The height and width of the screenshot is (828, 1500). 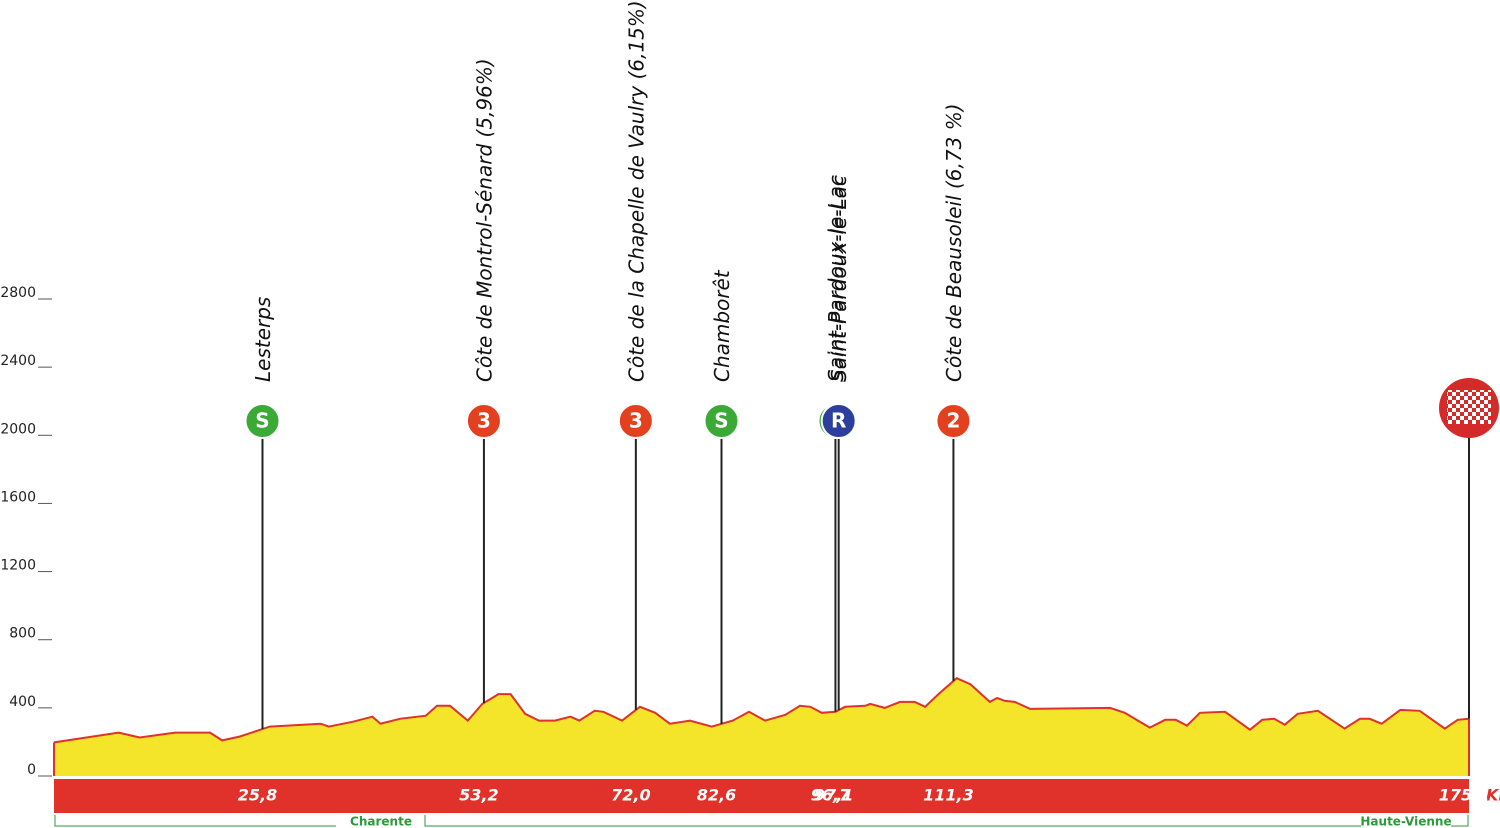 What do you see at coordinates (636, 191) in the screenshot?
I see `place-label: Côte de la Chapelle de Vaulry (6,15%)` at bounding box center [636, 191].